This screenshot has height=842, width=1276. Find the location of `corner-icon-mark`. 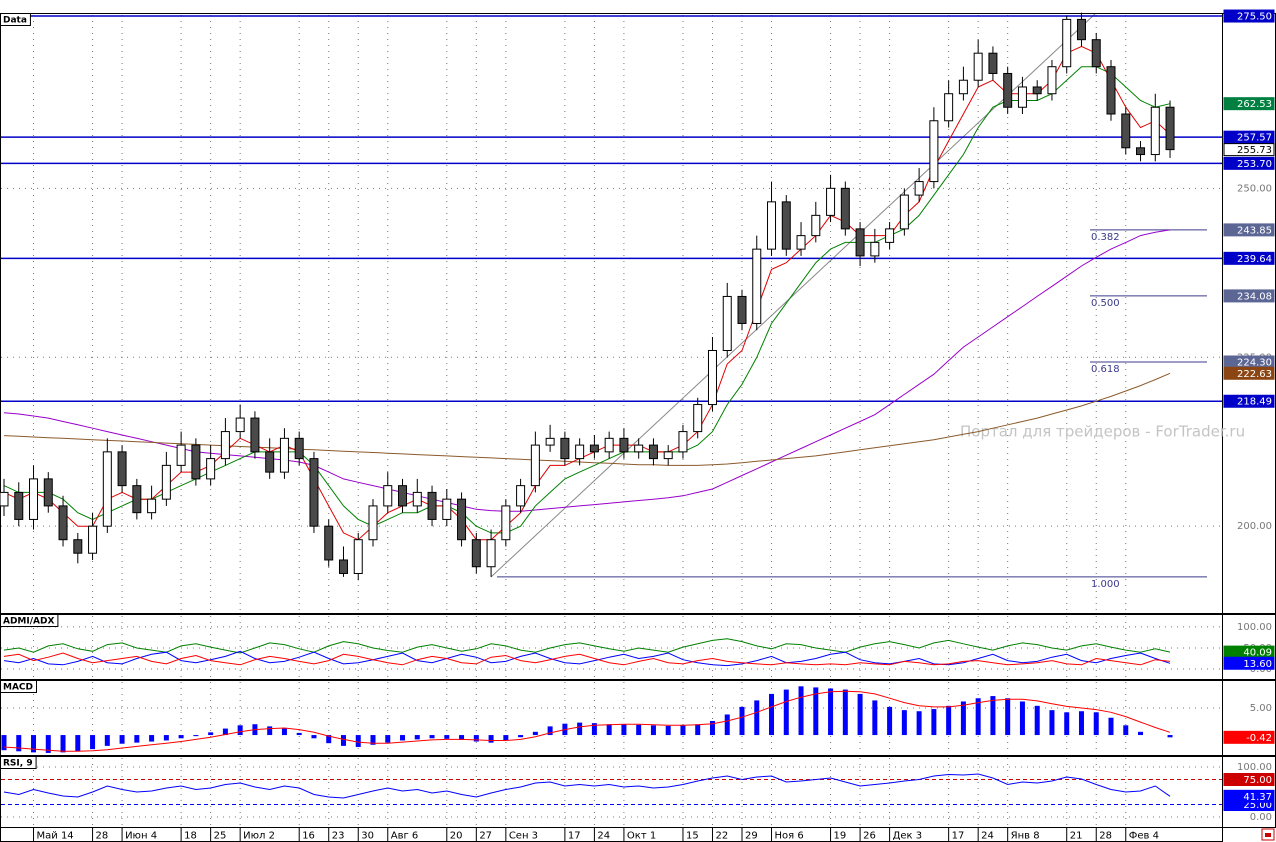

corner-icon-mark is located at coordinates (1268, 835).